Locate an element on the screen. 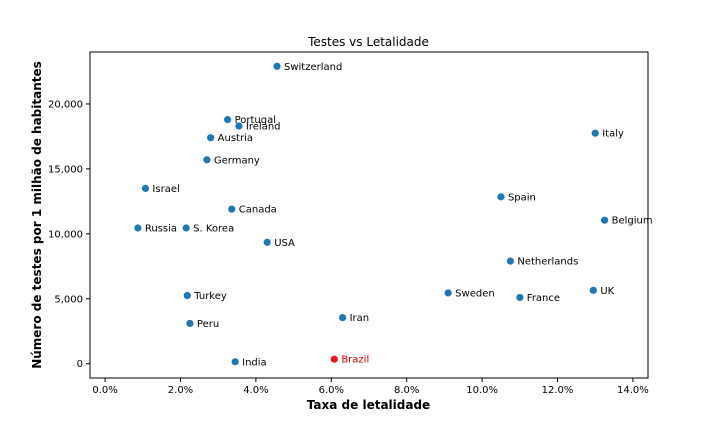 The image size is (720, 432). point-label: Spain is located at coordinates (522, 197).